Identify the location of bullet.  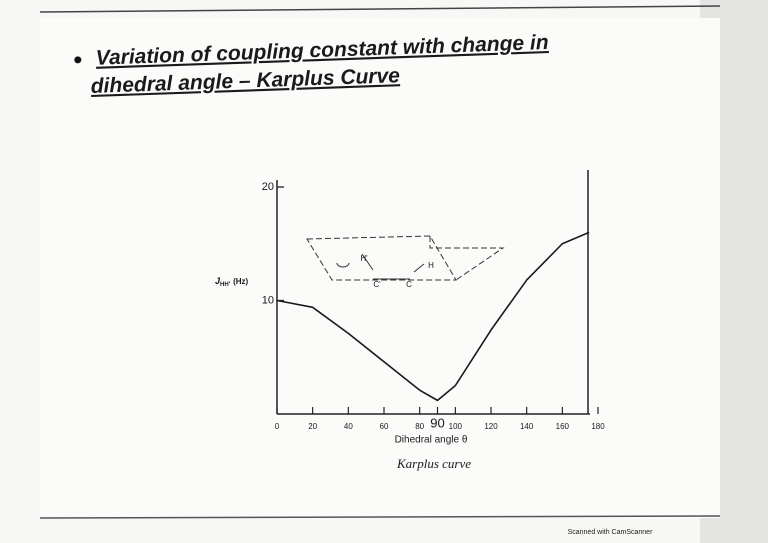
(78, 60).